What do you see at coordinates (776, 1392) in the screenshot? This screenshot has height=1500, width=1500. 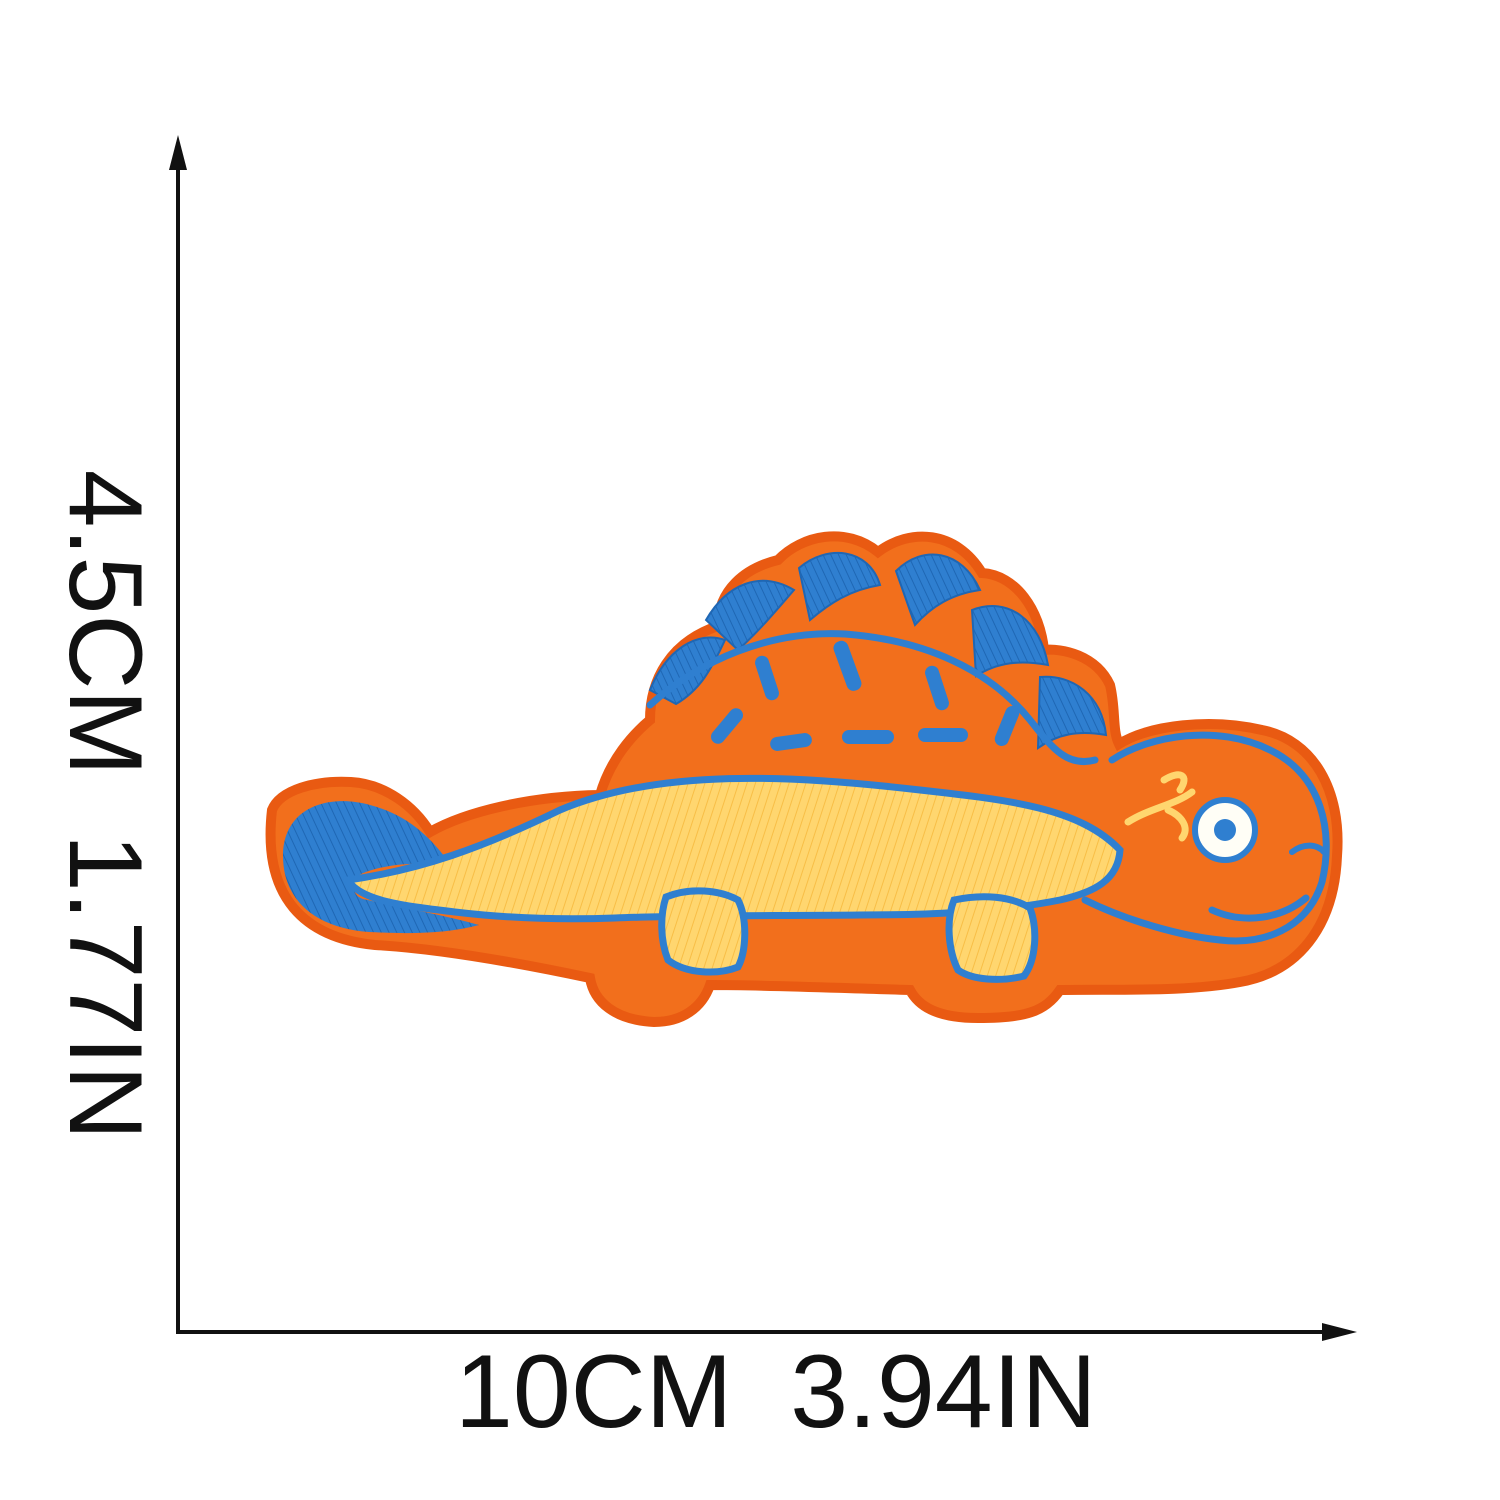 I see `width-dimension-label: 10CM 3.94IN` at bounding box center [776, 1392].